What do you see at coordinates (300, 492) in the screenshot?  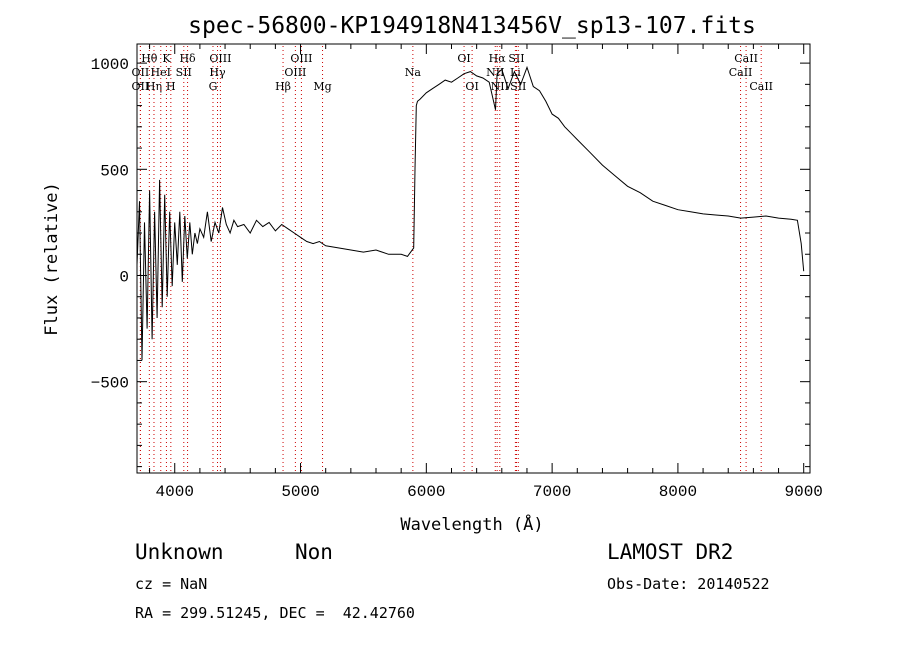 I see `x-tick-label: 5000` at bounding box center [300, 492].